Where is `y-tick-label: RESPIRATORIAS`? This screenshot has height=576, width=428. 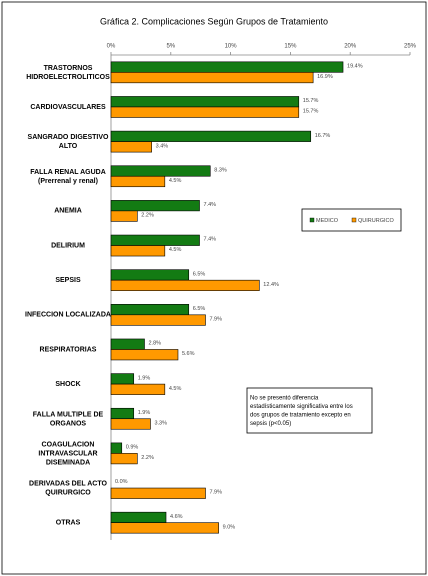 y-tick-label: RESPIRATORIAS is located at coordinates (68, 349).